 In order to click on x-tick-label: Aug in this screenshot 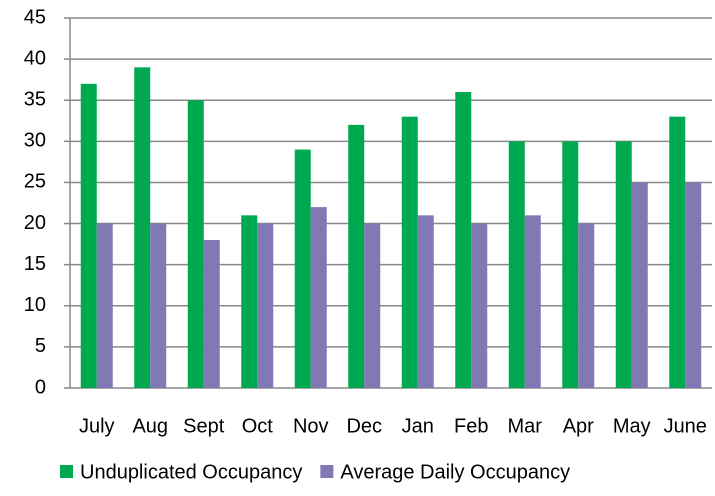, I will do `click(150, 426)`.